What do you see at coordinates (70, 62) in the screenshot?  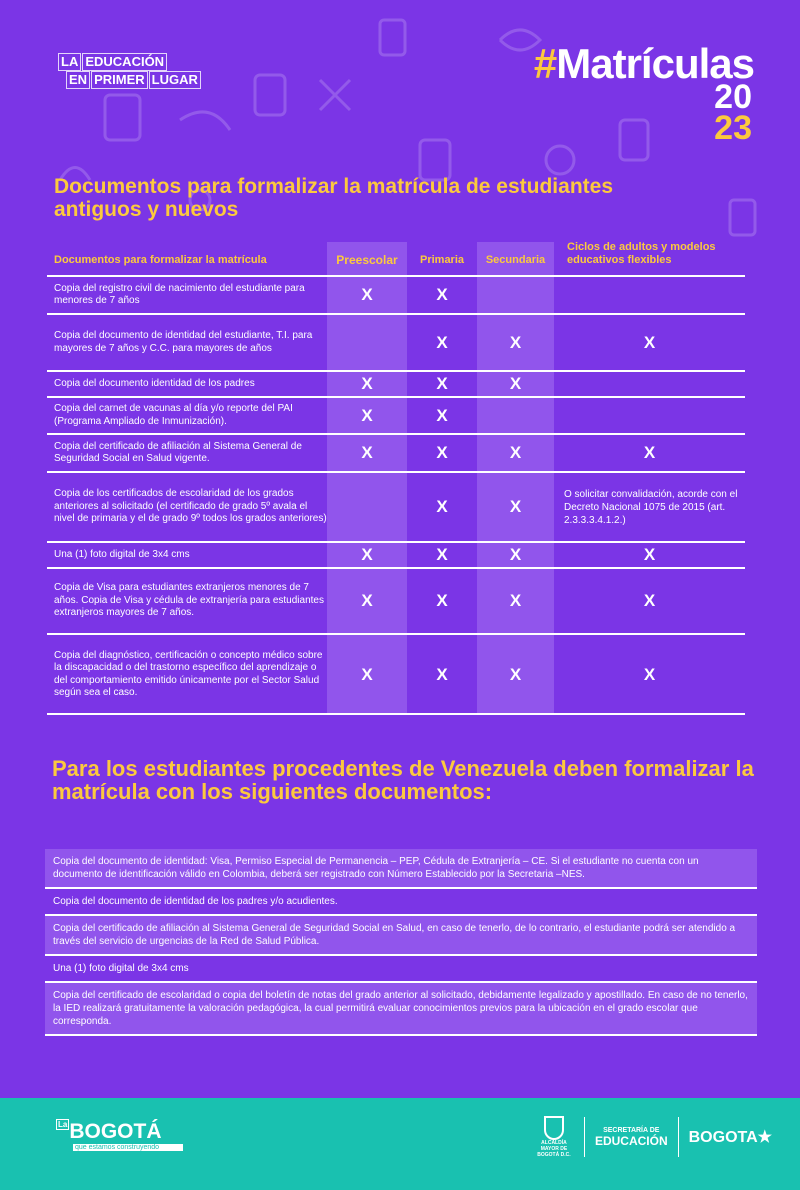 I see `lema-word: LA` at bounding box center [70, 62].